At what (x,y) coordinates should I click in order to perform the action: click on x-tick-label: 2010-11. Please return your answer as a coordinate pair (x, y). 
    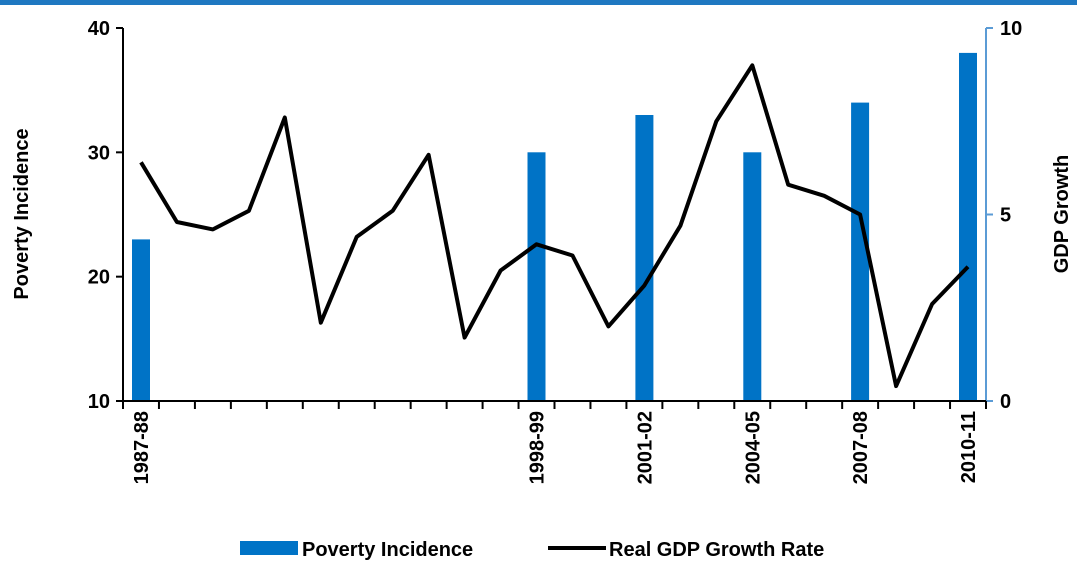
    Looking at the image, I should click on (969, 447).